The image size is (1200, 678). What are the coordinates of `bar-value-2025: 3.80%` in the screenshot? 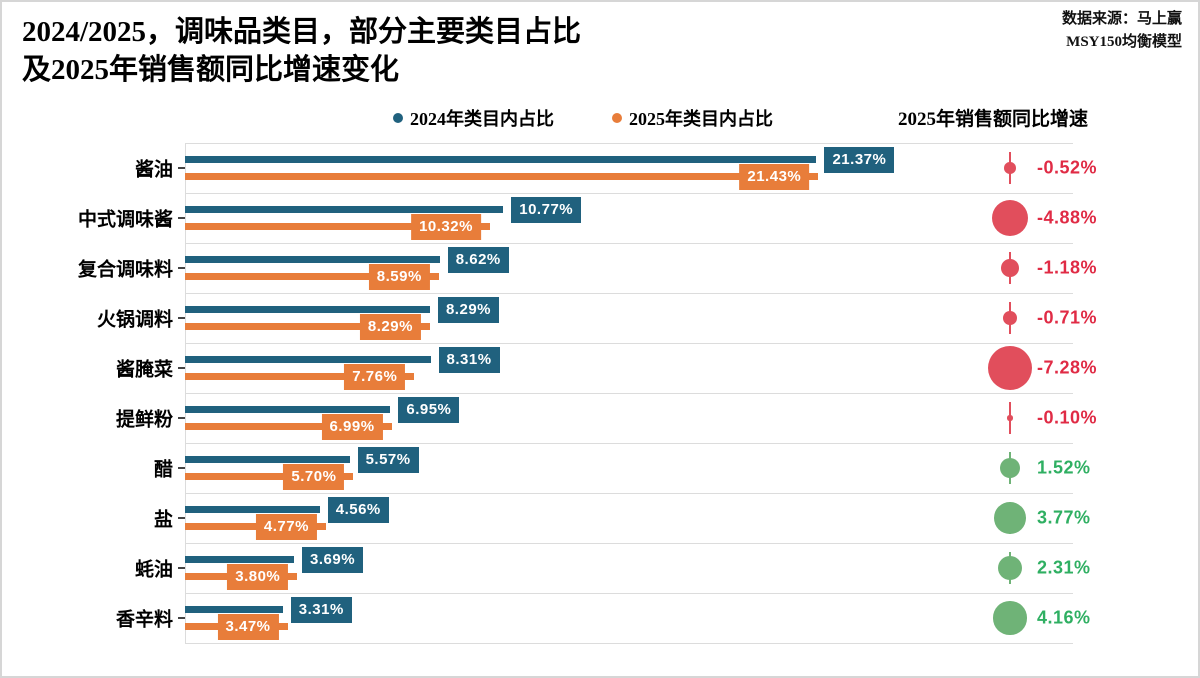 It's located at (258, 577).